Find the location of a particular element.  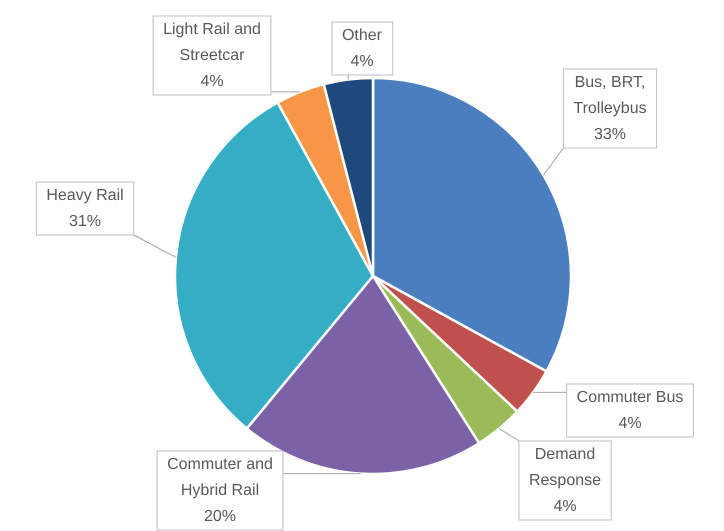

data-label: 20% is located at coordinates (220, 516).